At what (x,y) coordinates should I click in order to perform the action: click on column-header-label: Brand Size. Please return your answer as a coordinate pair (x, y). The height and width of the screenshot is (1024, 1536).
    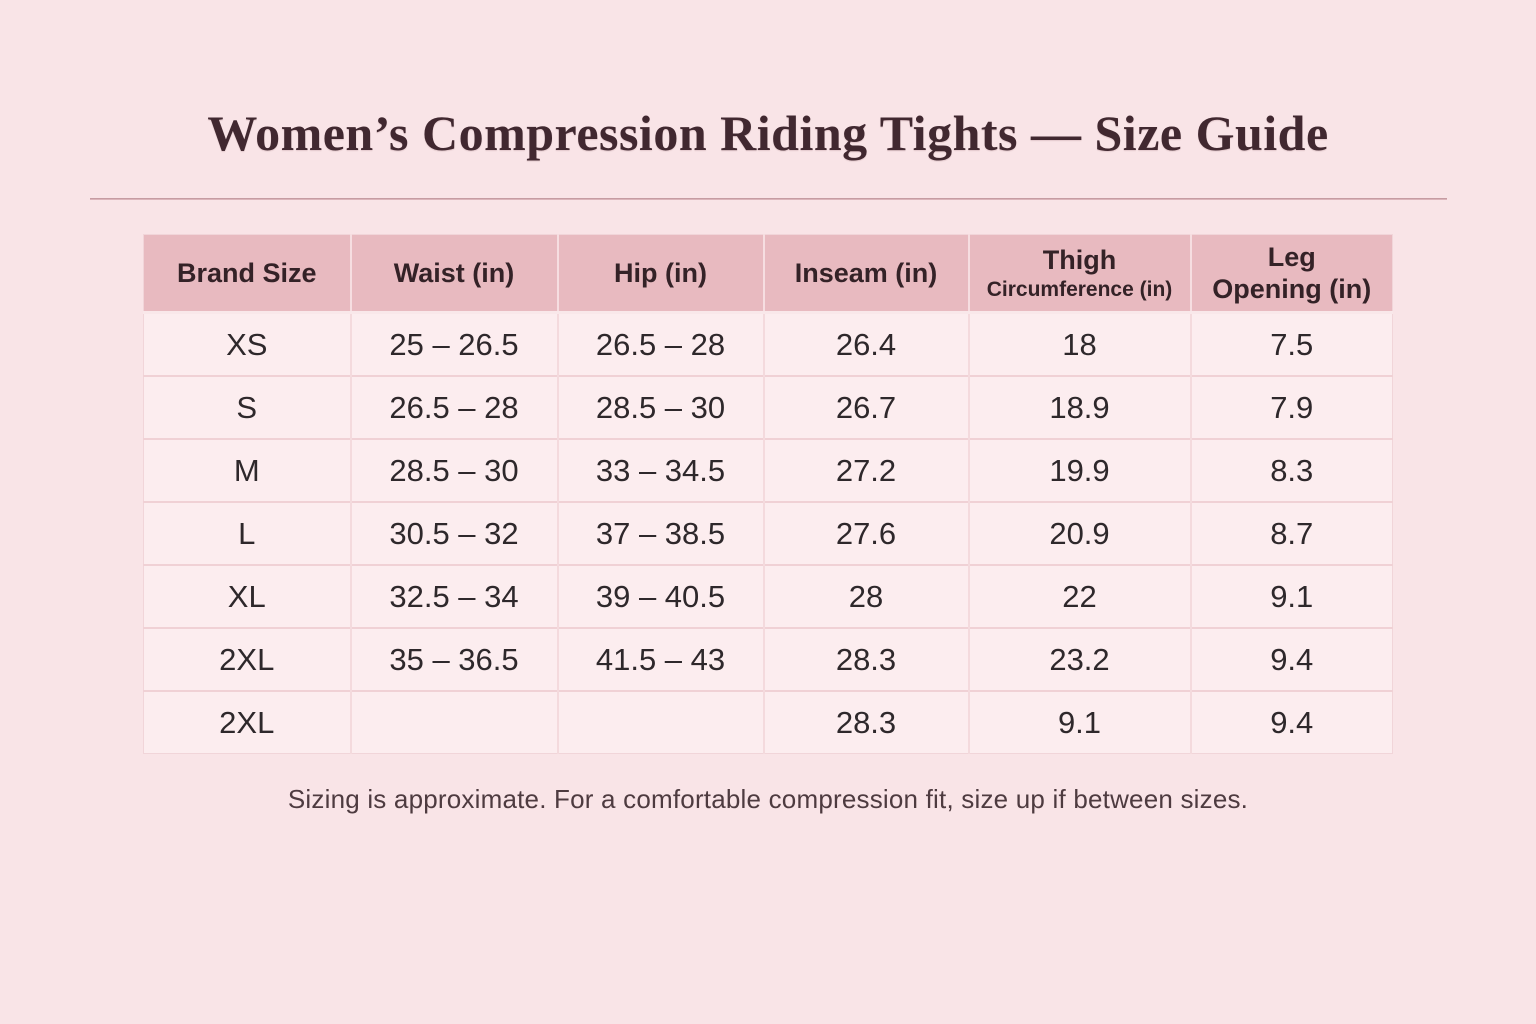
    Looking at the image, I should click on (246, 272).